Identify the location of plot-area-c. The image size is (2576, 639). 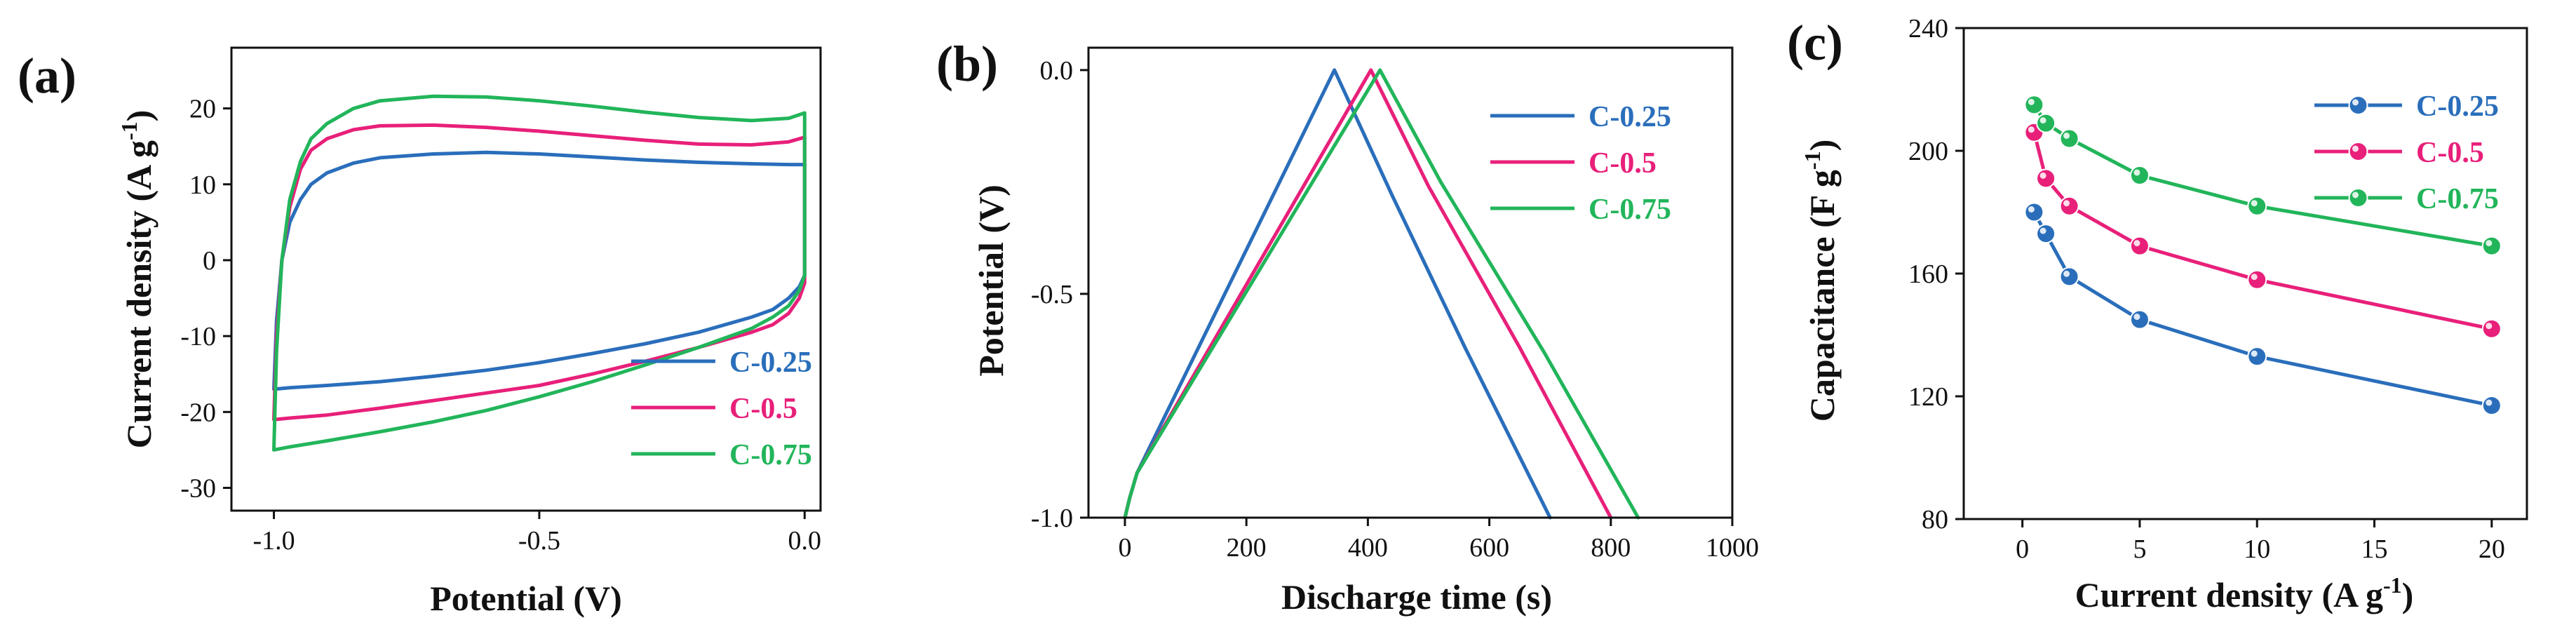
(2263, 255).